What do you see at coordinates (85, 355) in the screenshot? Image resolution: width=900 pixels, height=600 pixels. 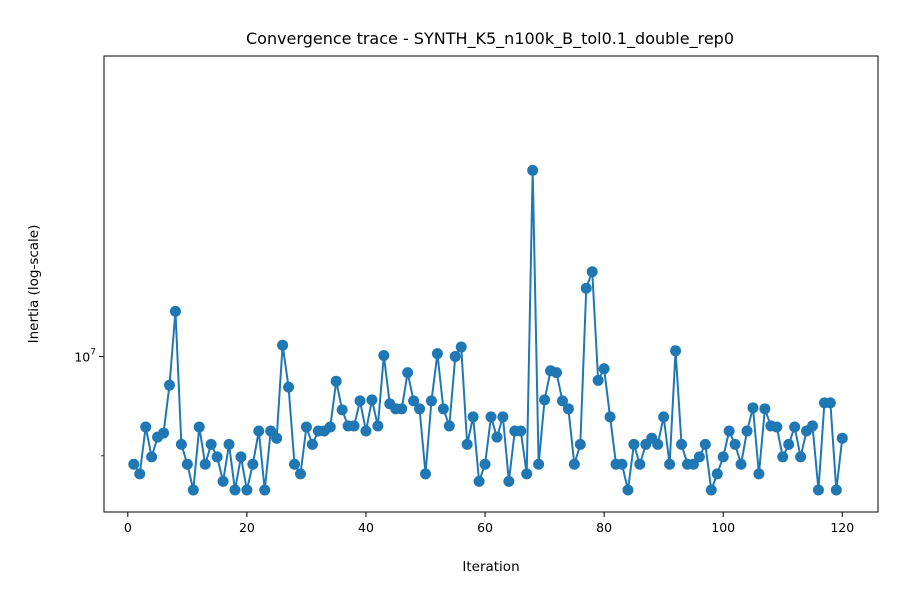 I see `y-tick-label: 107` at bounding box center [85, 355].